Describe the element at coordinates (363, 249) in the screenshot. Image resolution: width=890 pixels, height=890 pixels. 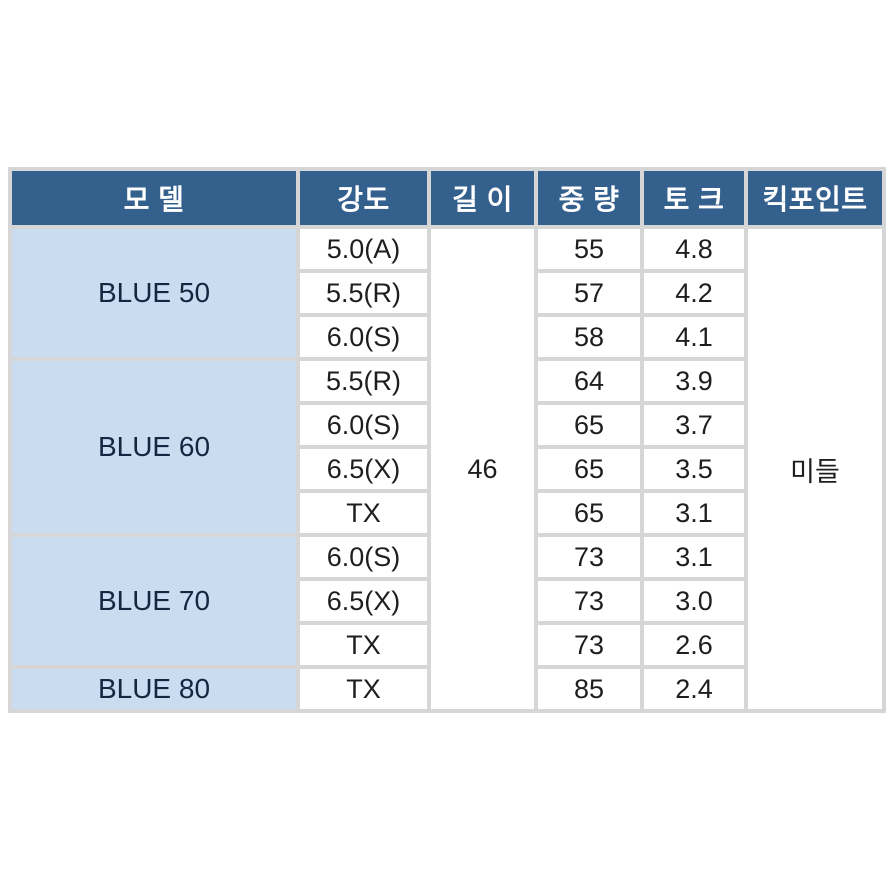
I see `flex-cell: 5.0(A)` at that location.